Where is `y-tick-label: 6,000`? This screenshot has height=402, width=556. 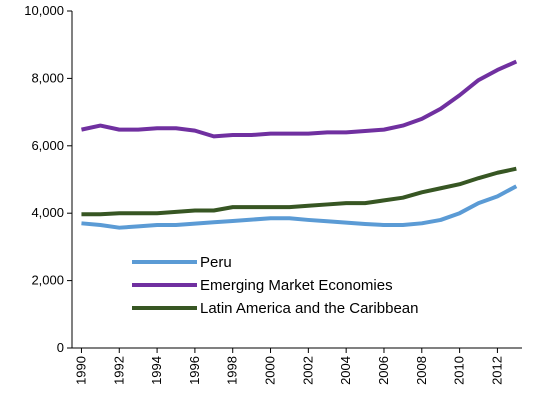 y-tick-label: 6,000 is located at coordinates (47, 145).